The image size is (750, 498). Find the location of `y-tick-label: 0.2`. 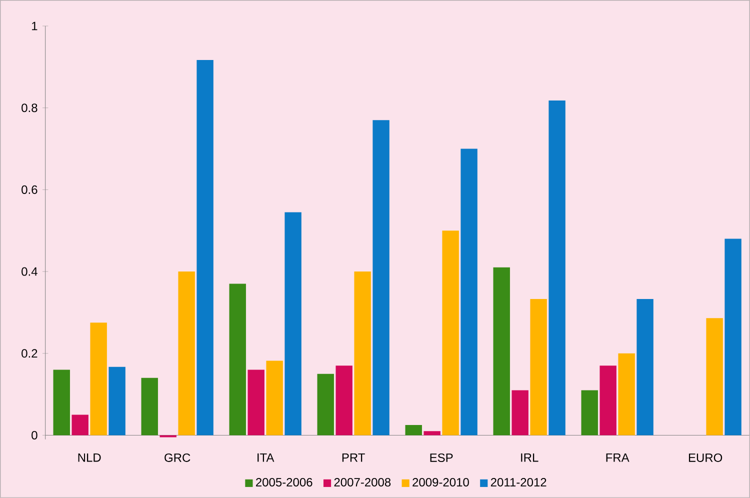

y-tick-label: 0.2 is located at coordinates (30, 353).